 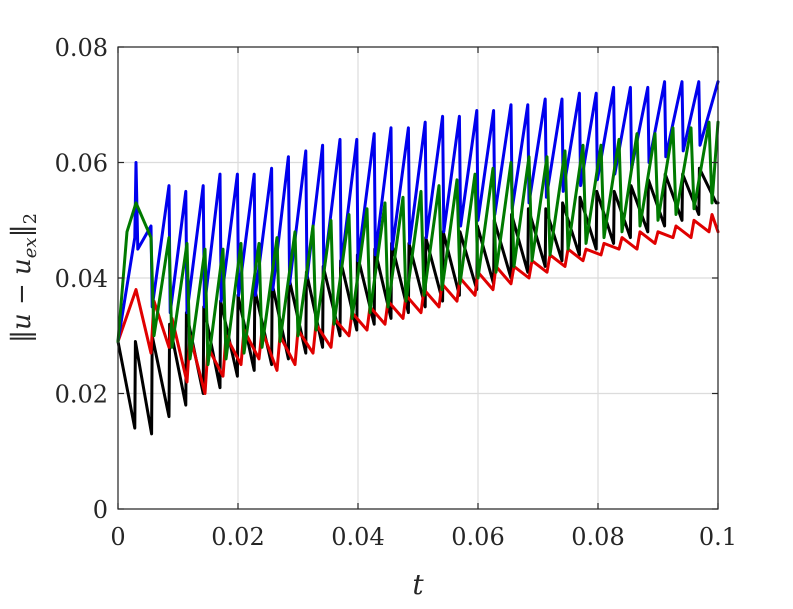 What do you see at coordinates (81, 48) in the screenshot?
I see `y-tick-label: 0.08` at bounding box center [81, 48].